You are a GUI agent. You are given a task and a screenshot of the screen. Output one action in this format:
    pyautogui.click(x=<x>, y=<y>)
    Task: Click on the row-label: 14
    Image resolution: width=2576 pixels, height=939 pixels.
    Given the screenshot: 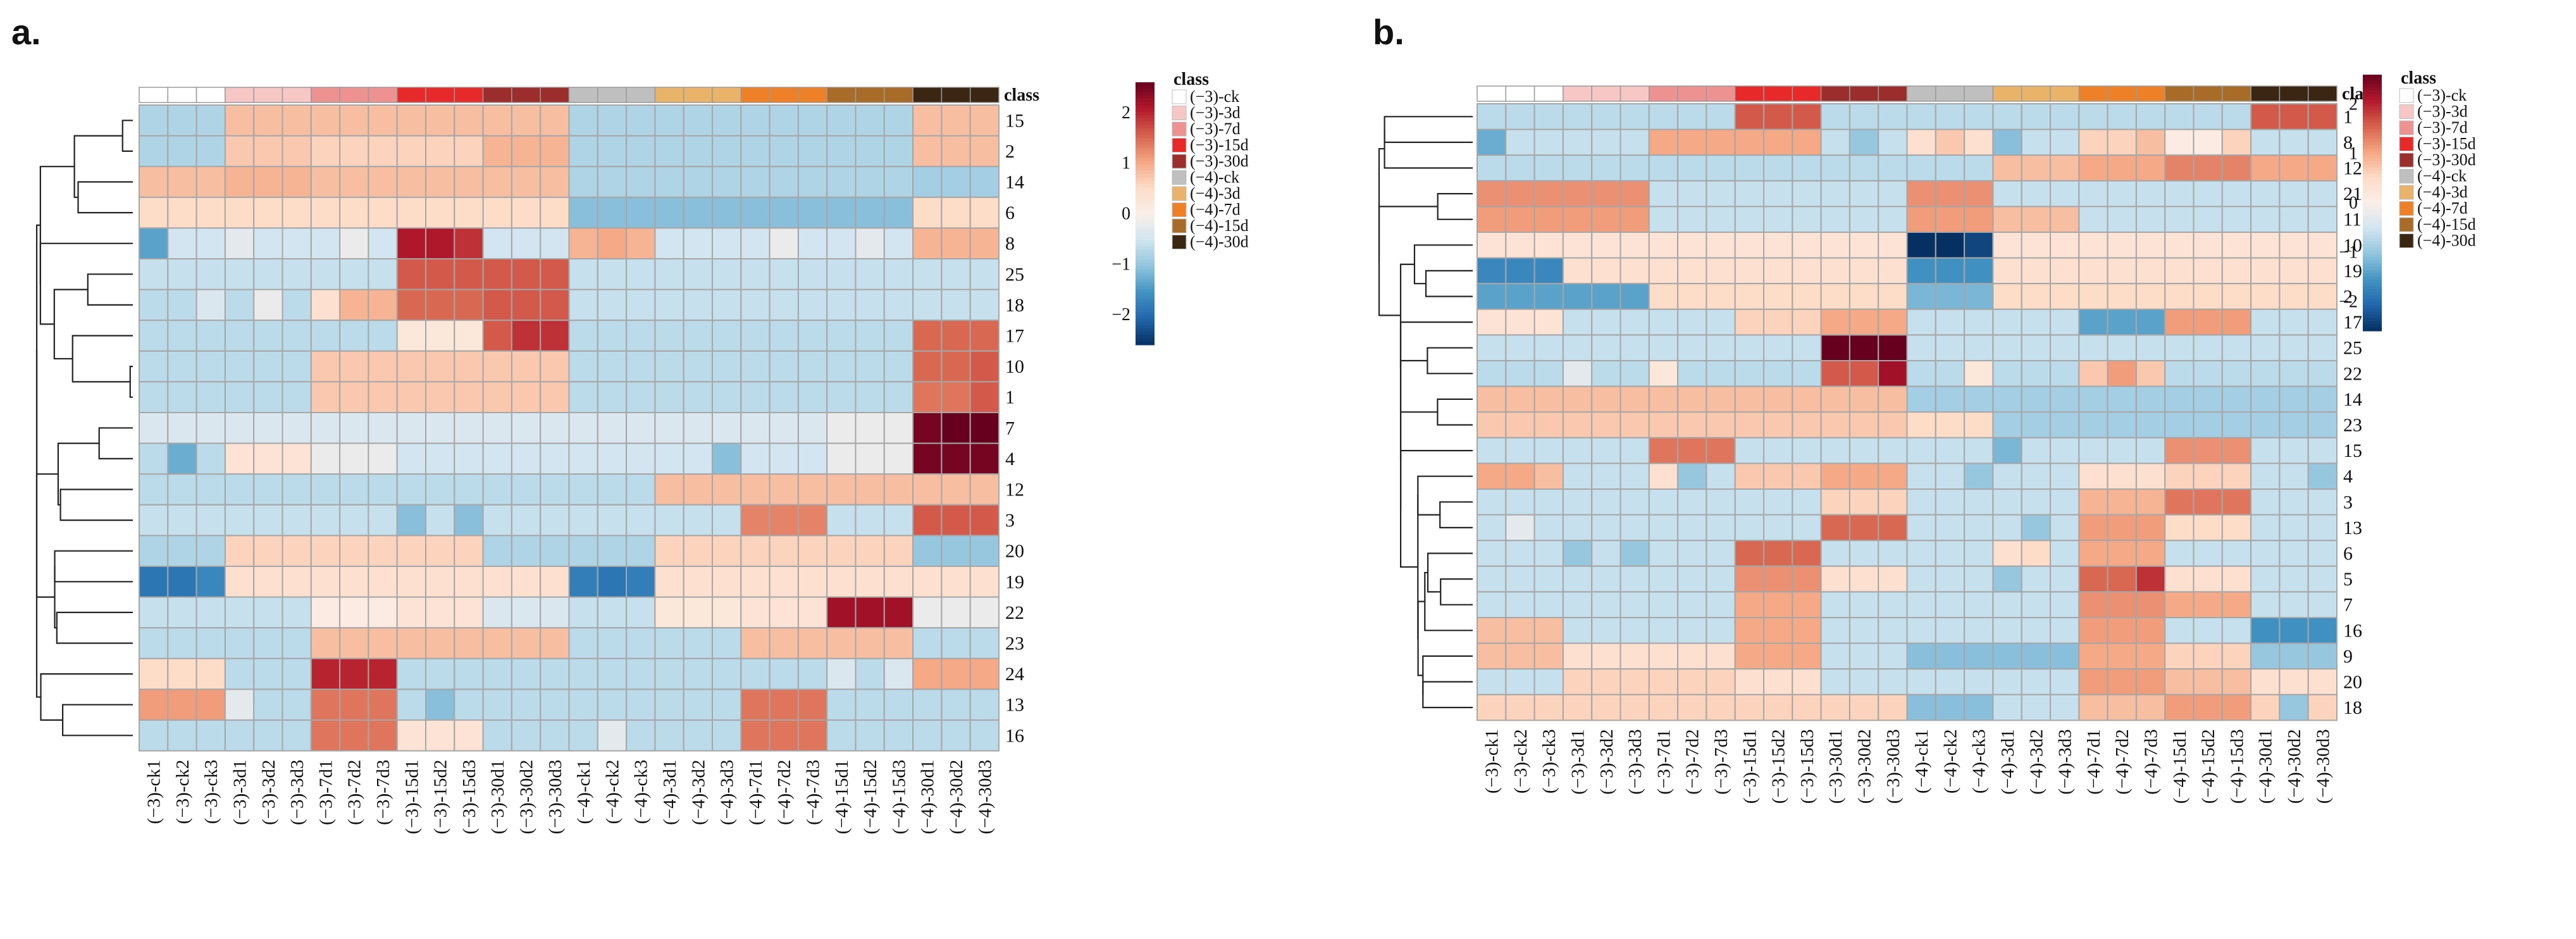 What is the action you would take?
    pyautogui.click(x=1015, y=182)
    